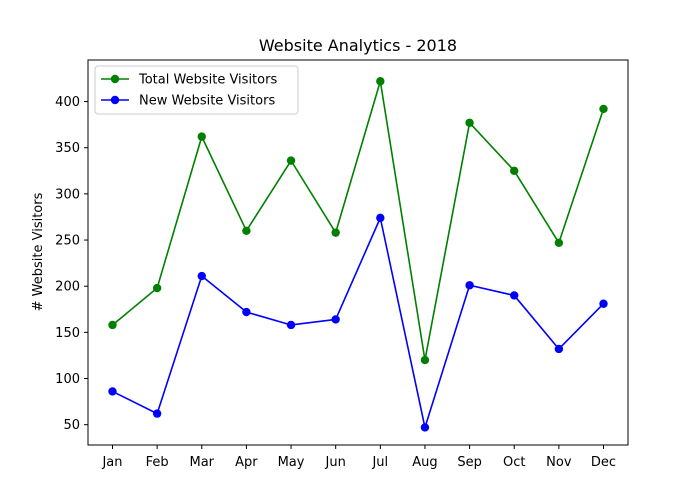  What do you see at coordinates (67, 333) in the screenshot?
I see `y-tick-label: 150` at bounding box center [67, 333].